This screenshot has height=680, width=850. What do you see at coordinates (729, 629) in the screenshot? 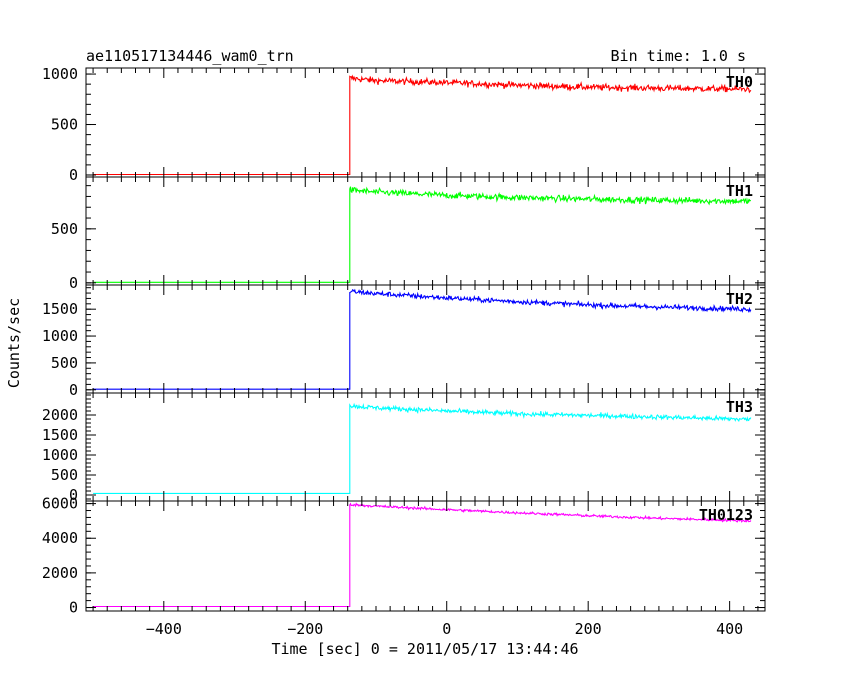
I see `x-tick-label: 400` at bounding box center [729, 629].